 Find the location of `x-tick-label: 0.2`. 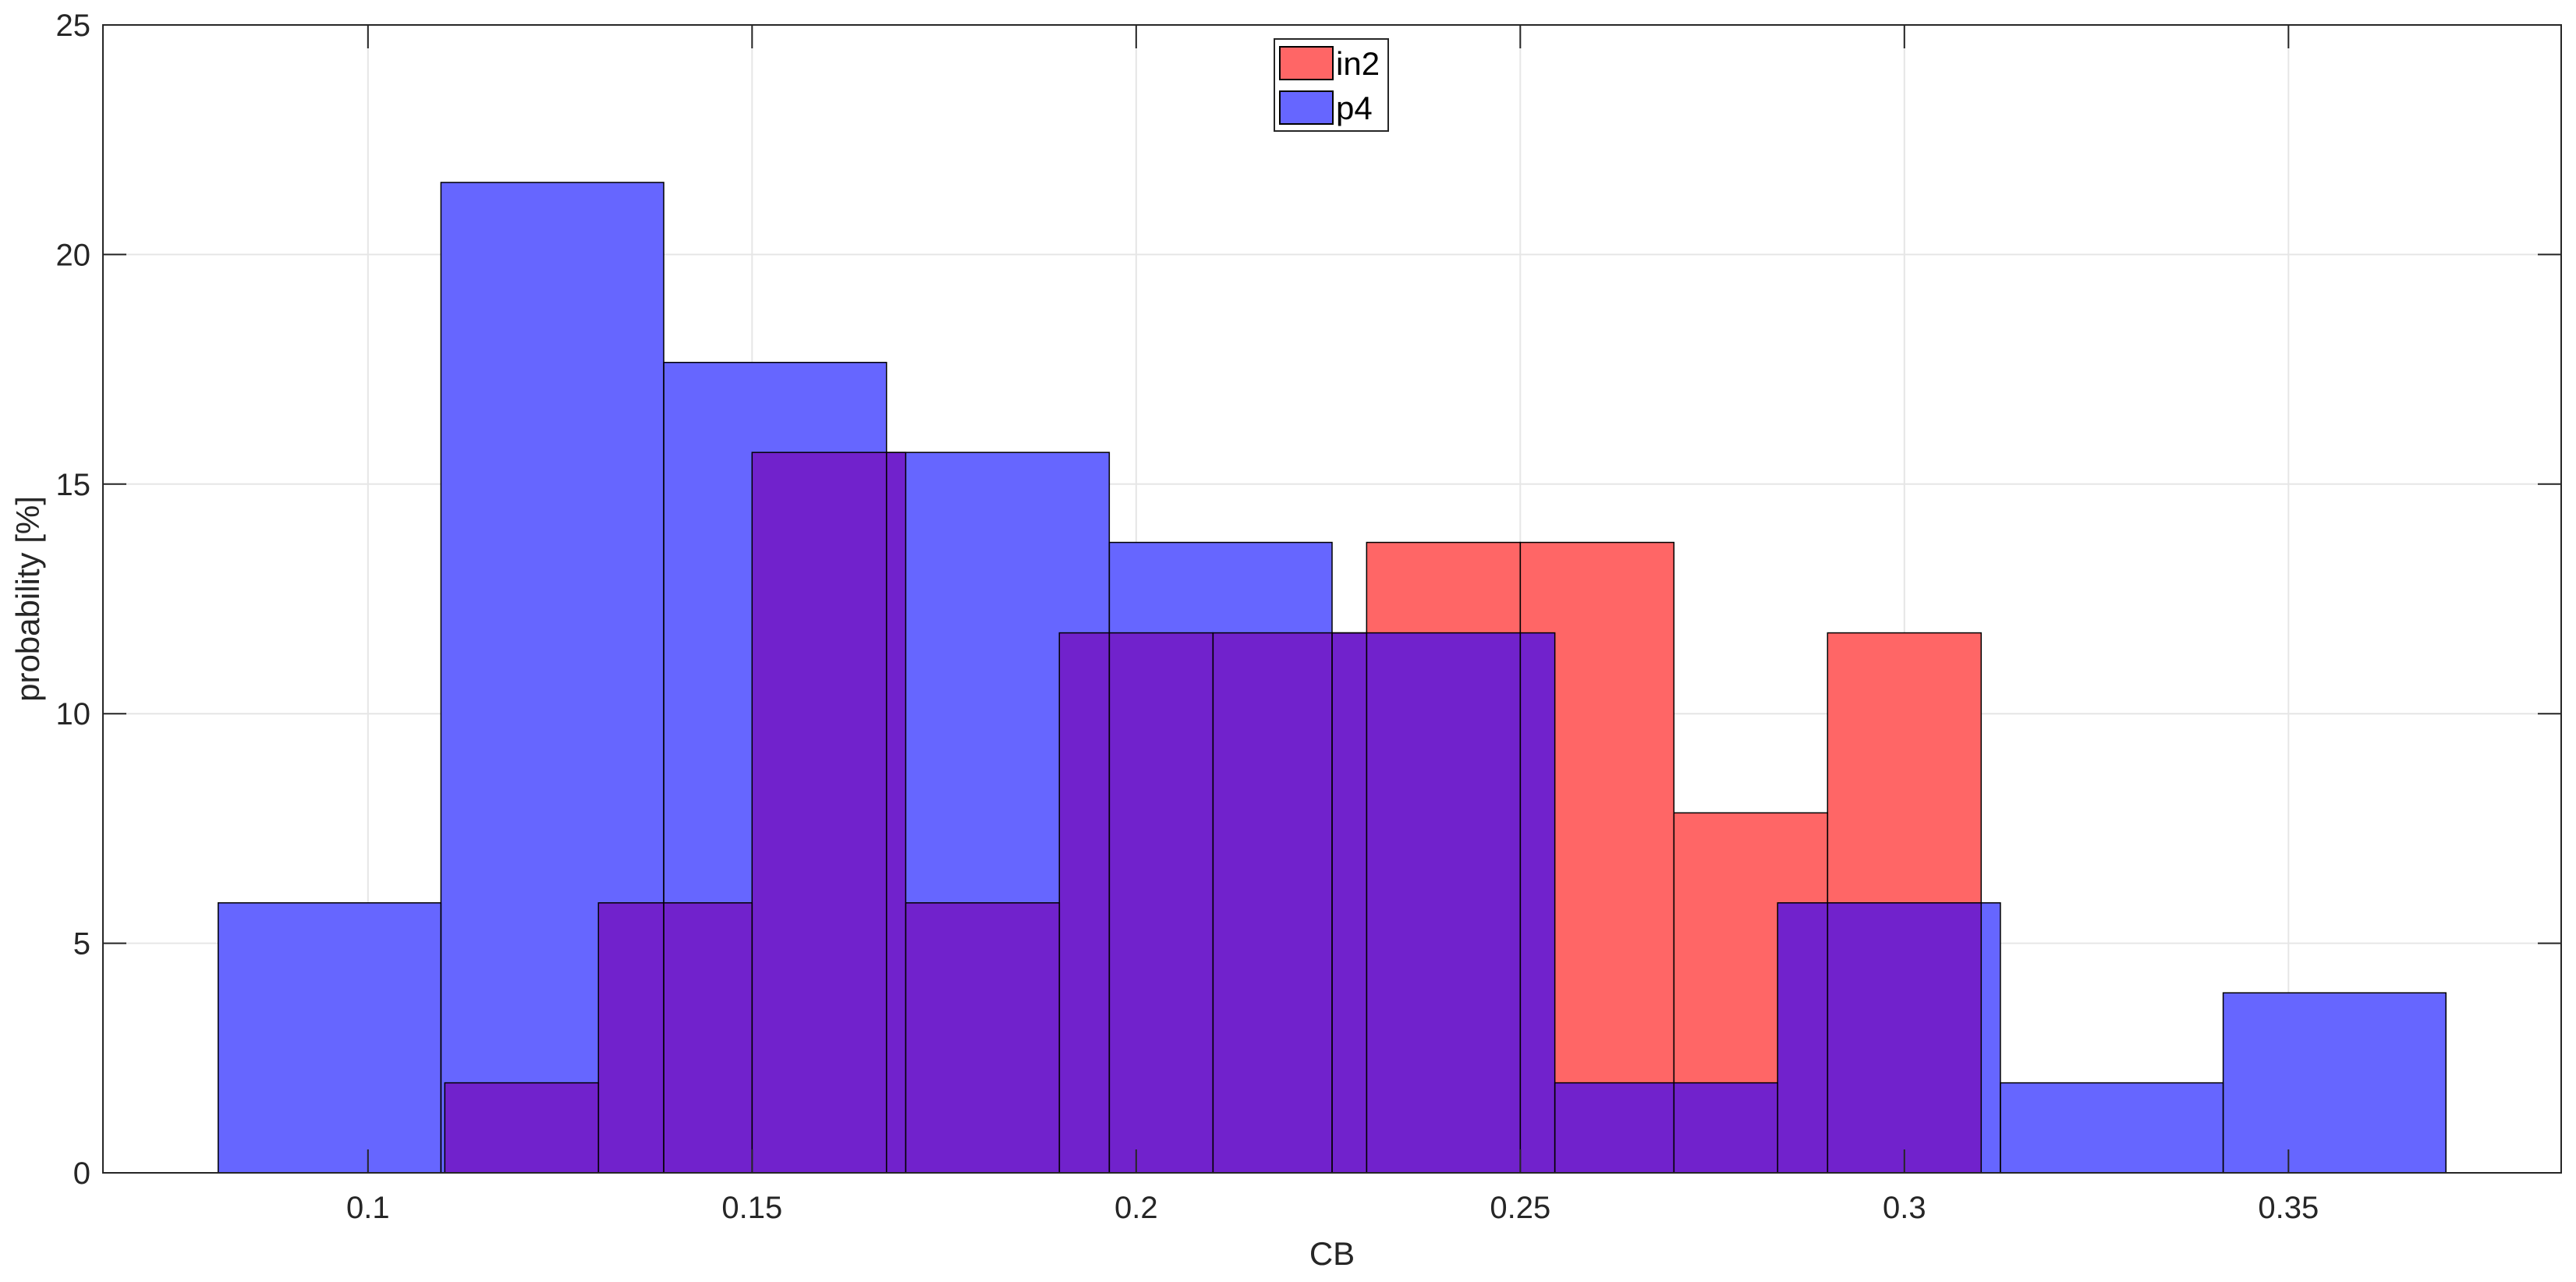

x-tick-label: 0.2 is located at coordinates (1136, 1208).